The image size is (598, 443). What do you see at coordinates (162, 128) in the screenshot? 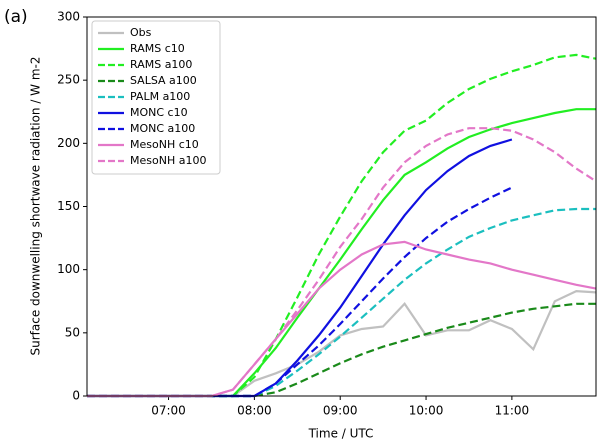
I see `legend-label: MONC a100` at bounding box center [162, 128].